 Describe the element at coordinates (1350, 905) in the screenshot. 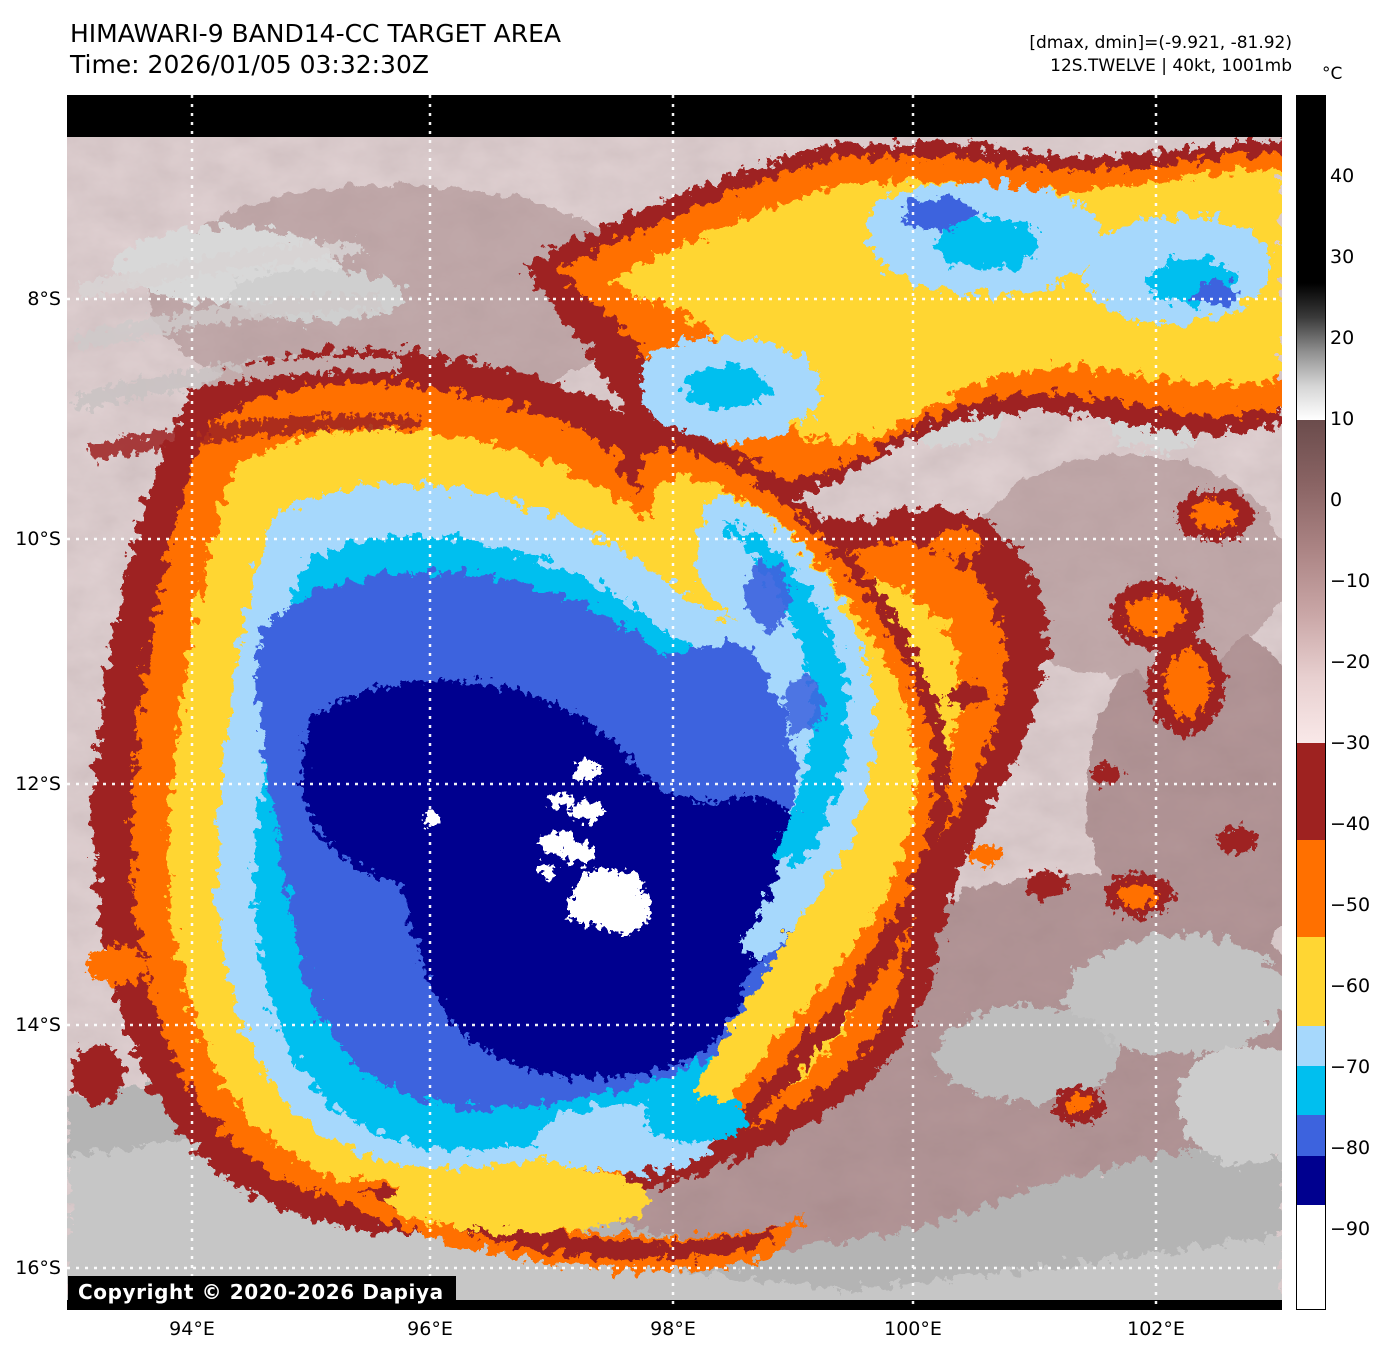

I see `colorbar-tick: −50` at that location.